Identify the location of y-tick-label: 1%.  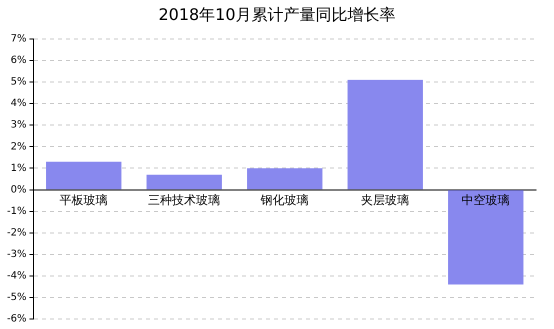
(18, 168).